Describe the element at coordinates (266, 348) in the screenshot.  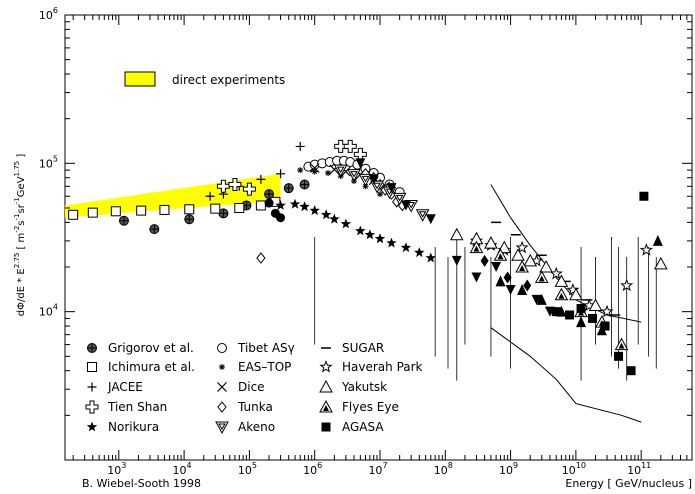
I see `legend-label-6: Tibet ASγ` at that location.